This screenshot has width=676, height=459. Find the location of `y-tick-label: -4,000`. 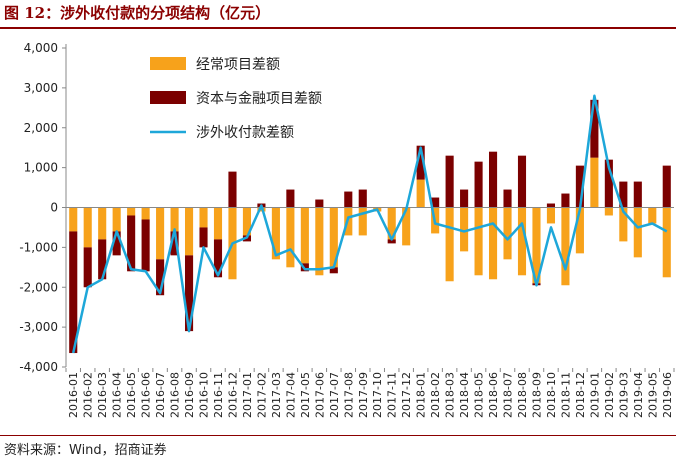

y-tick-label: -4,000 is located at coordinates (38, 367).